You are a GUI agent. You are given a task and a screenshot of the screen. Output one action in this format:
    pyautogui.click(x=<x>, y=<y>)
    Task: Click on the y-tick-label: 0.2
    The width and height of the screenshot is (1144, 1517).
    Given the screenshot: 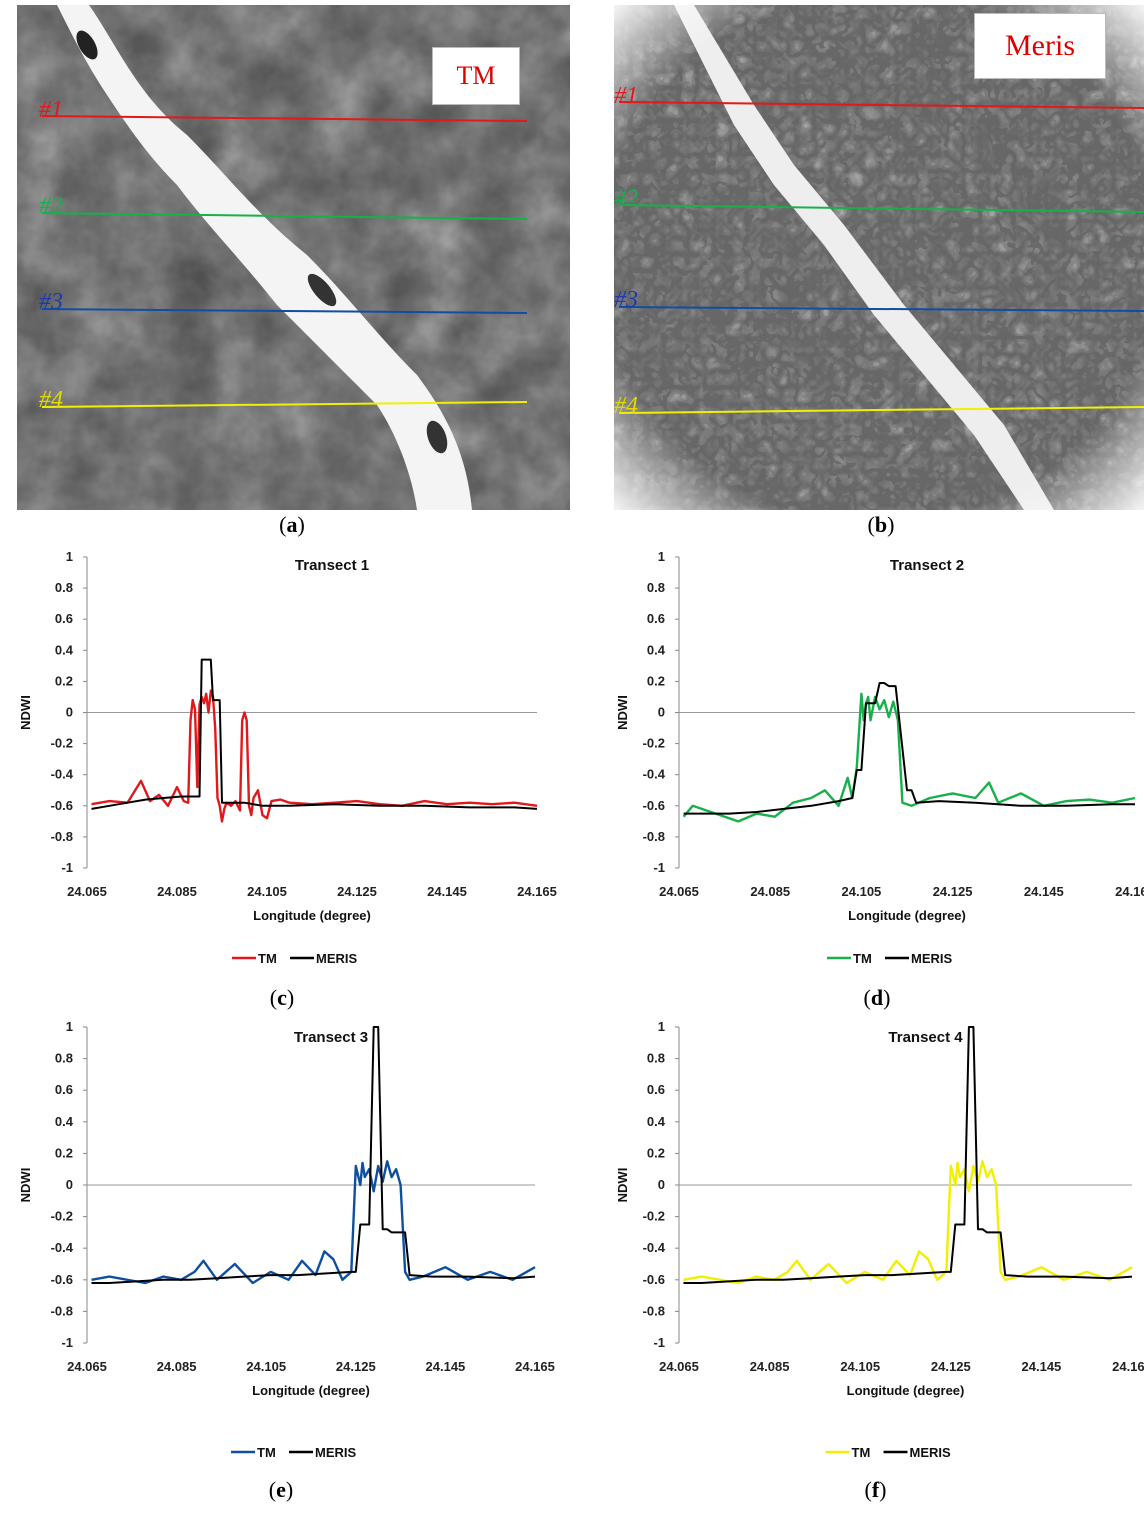 What is the action you would take?
    pyautogui.click(x=656, y=680)
    